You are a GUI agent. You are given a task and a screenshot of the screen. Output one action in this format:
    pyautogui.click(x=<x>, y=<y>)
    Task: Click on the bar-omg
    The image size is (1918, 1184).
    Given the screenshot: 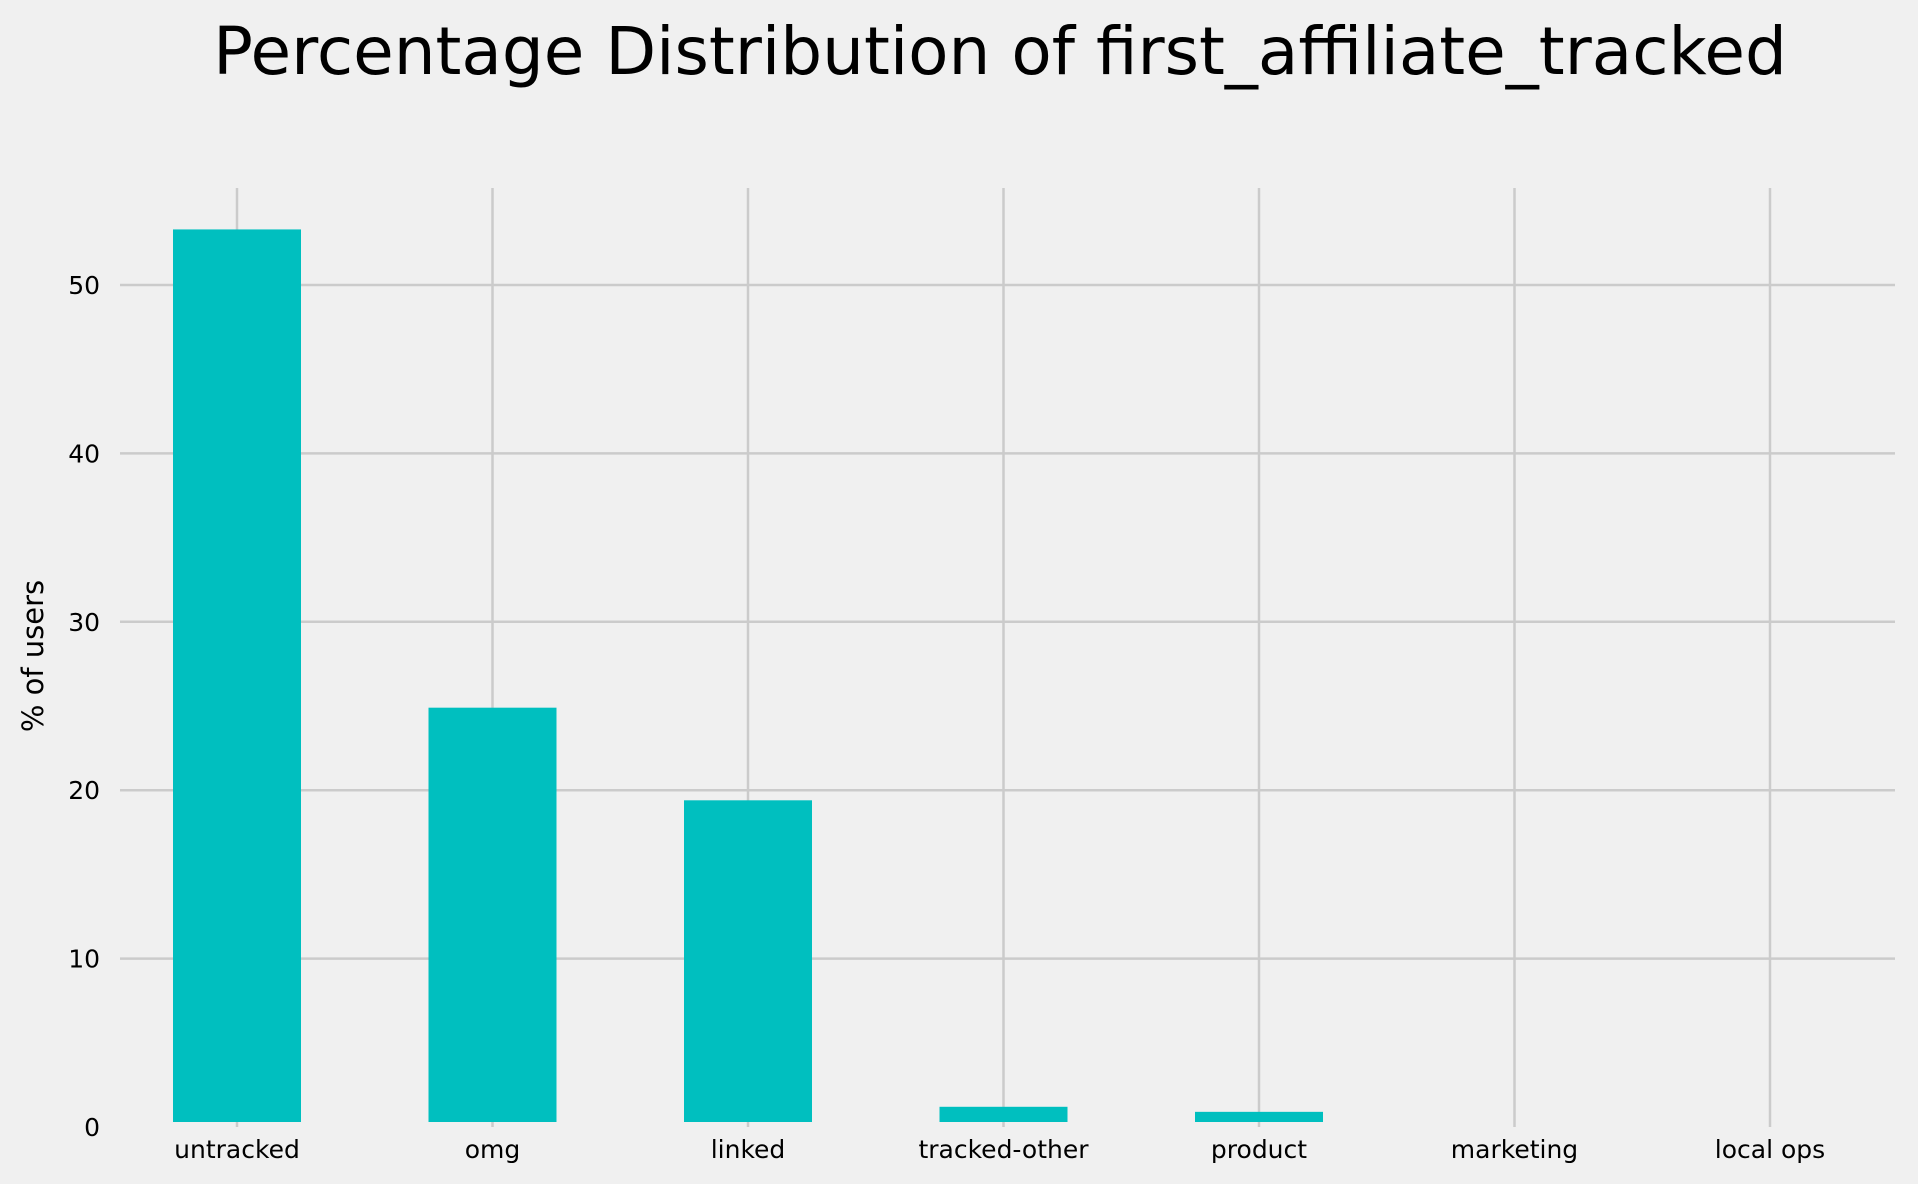 What is the action you would take?
    pyautogui.click(x=492, y=914)
    